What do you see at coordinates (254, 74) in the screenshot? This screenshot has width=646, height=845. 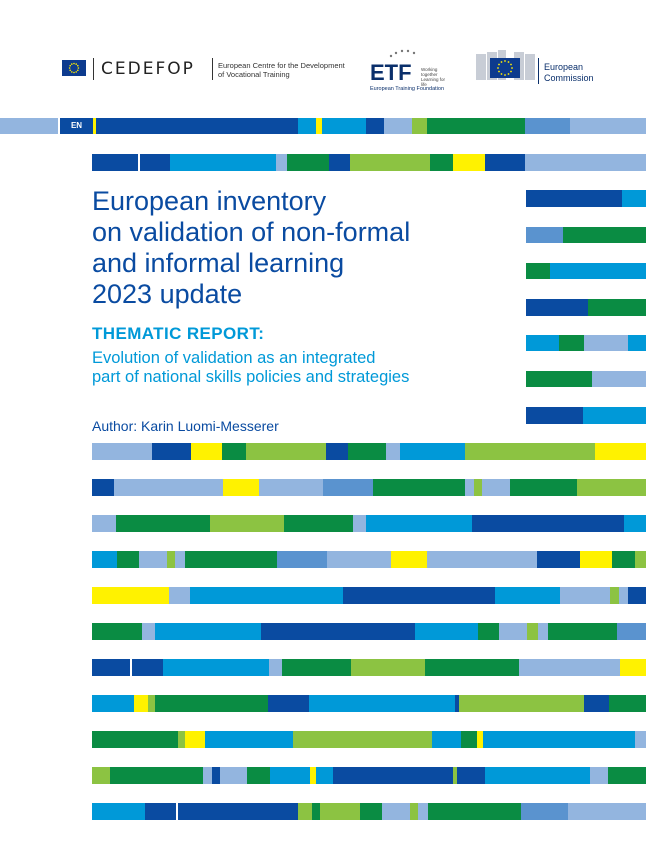 I see `cedefop-desc-line: of Vocational Training` at bounding box center [254, 74].